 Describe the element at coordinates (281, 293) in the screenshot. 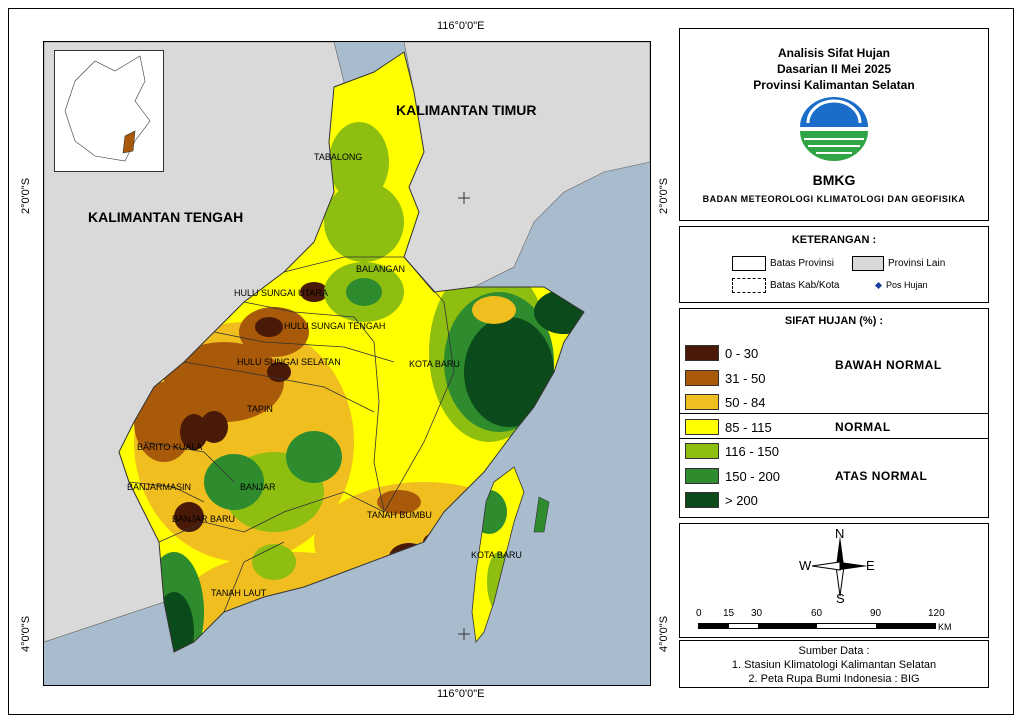

I see `district-label-hsu: HULU SUNGAI UTARA` at that location.